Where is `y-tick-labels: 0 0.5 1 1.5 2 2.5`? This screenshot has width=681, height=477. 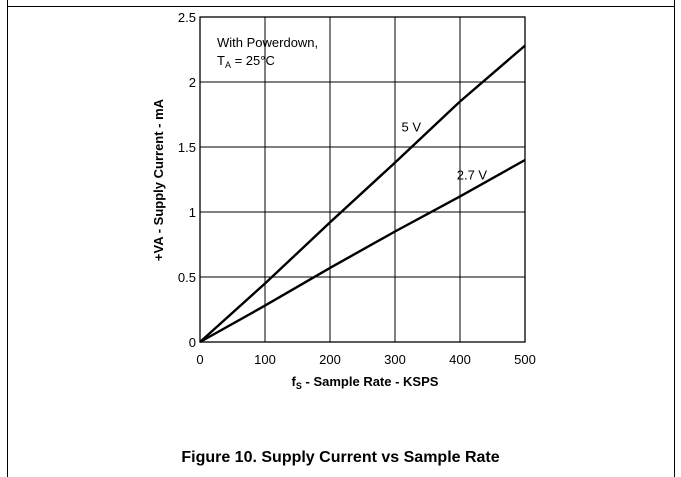
y-tick-labels: 0 0.5 1 1.5 2 2.5 is located at coordinates (187, 180).